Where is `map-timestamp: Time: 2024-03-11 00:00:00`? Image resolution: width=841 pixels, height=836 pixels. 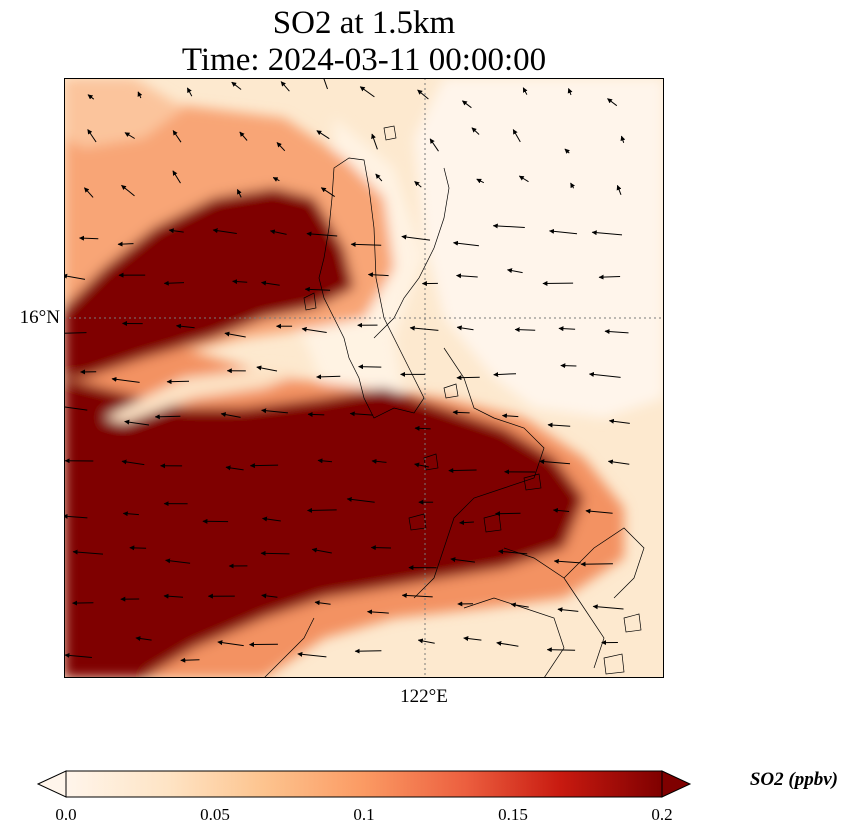
map-timestamp: Time: 2024-03-11 00:00:00 is located at coordinates (364, 60).